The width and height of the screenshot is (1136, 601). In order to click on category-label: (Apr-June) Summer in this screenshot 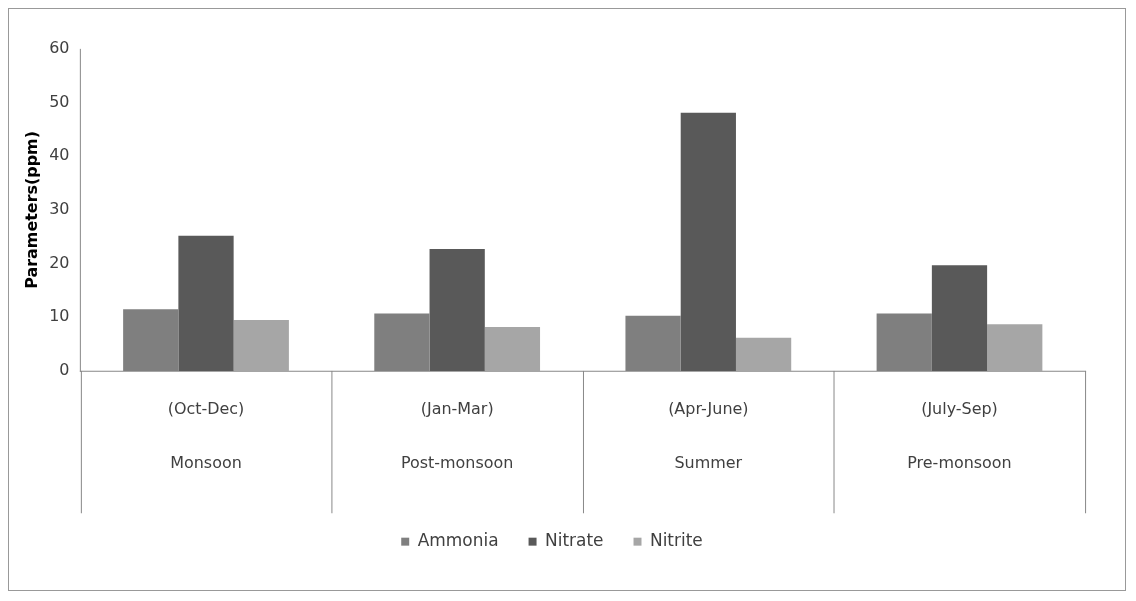, I will do `click(708, 436)`.